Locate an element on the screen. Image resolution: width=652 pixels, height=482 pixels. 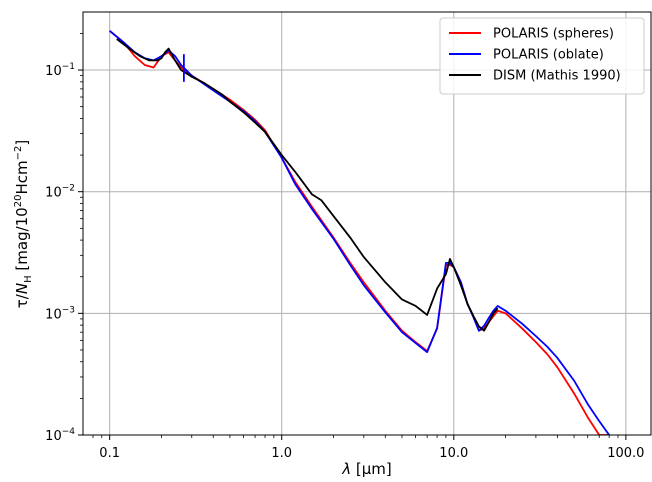
legend-label-dism: DISM (Mathis 1990) is located at coordinates (557, 76).